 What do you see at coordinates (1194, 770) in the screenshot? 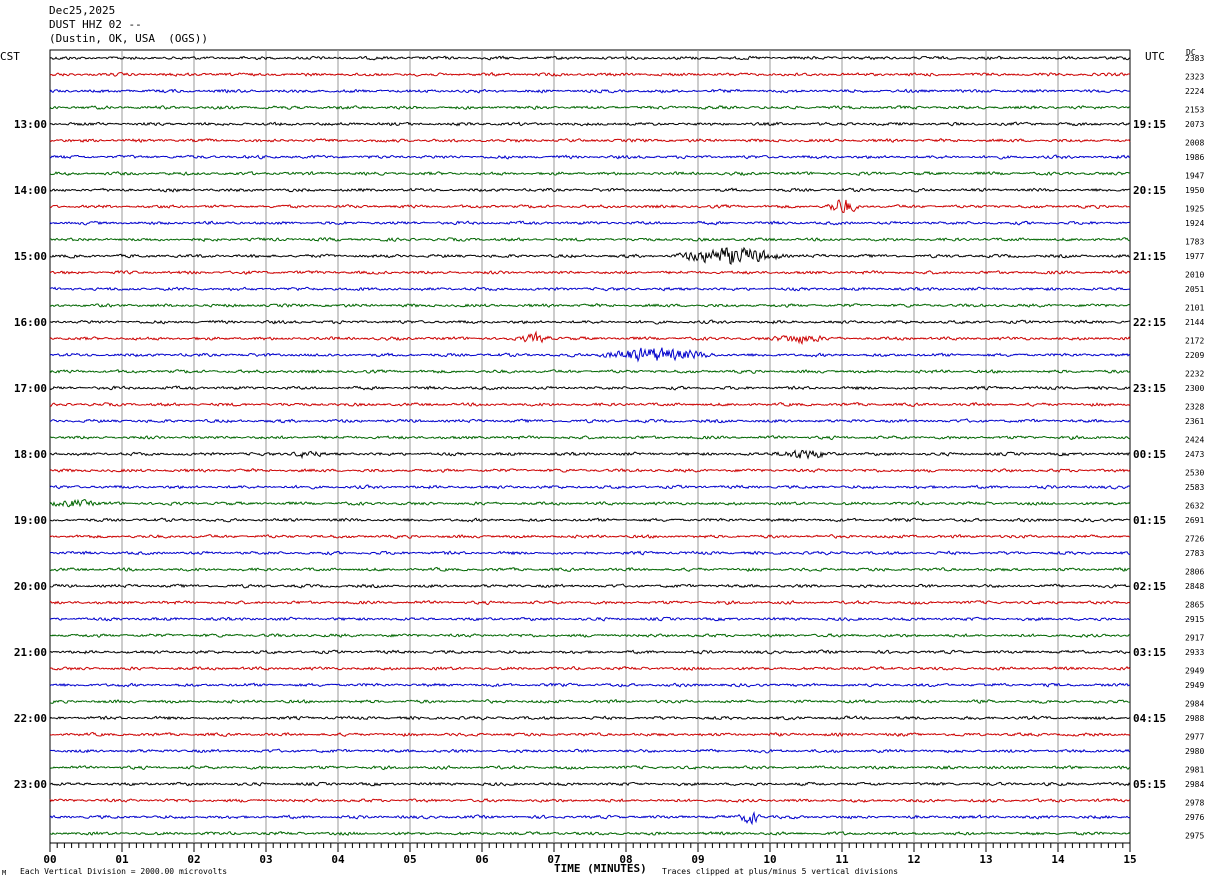
I see `dc-value: 2981` at bounding box center [1194, 770].